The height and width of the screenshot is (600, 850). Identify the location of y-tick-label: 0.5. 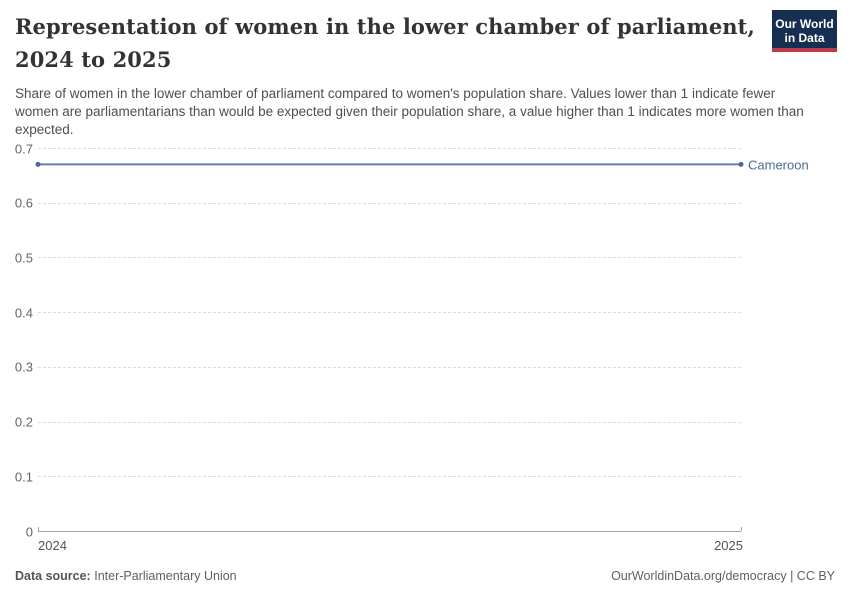
(23, 258).